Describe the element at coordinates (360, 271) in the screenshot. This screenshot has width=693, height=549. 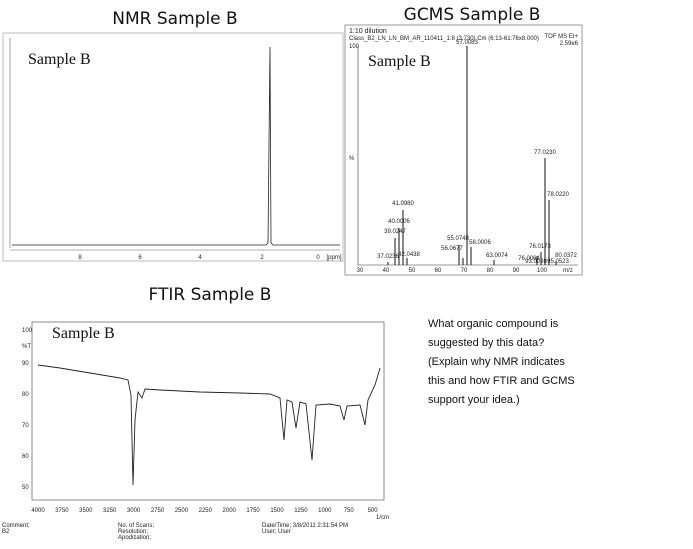
I see `gcms-x-tick-label: 30` at that location.